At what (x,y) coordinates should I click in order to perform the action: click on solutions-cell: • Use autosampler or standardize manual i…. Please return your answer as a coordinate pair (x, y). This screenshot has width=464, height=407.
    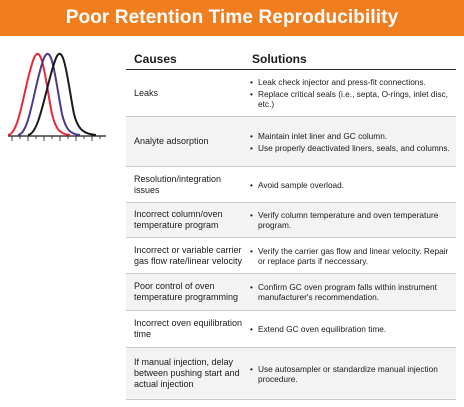
    Looking at the image, I should click on (353, 374).